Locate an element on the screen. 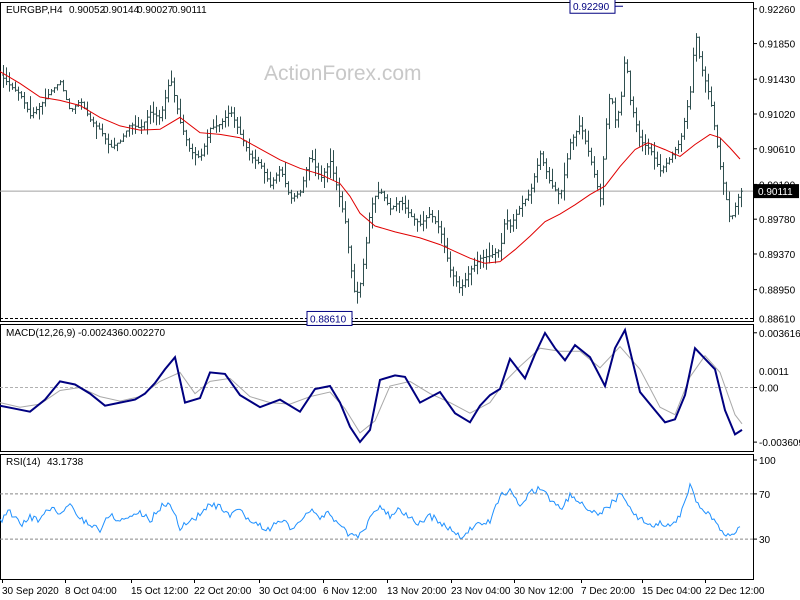 This screenshot has width=800, height=600. x-tick-label: 13 Nov 20:00 is located at coordinates (417, 591).